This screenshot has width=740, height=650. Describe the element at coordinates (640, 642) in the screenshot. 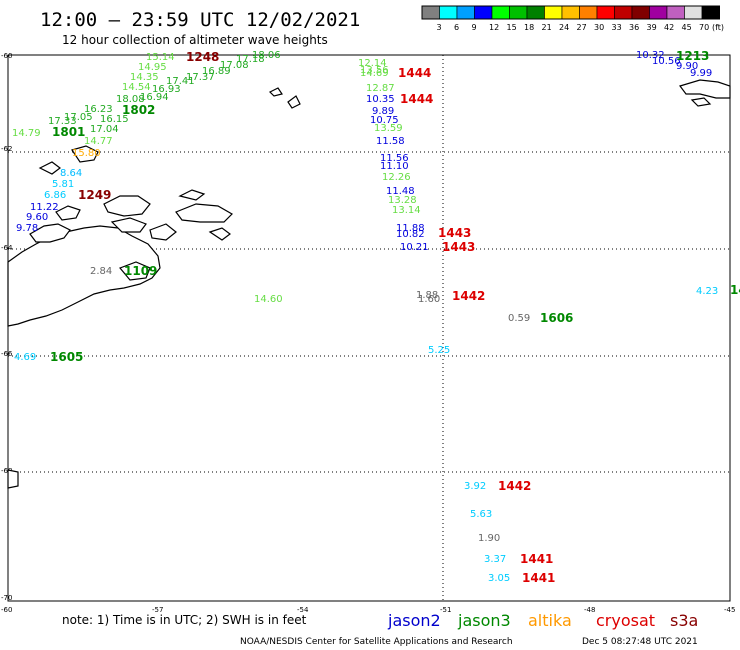

I see `generation-timestamp: Dec 5 08:27:48 UTC 2021` at that location.